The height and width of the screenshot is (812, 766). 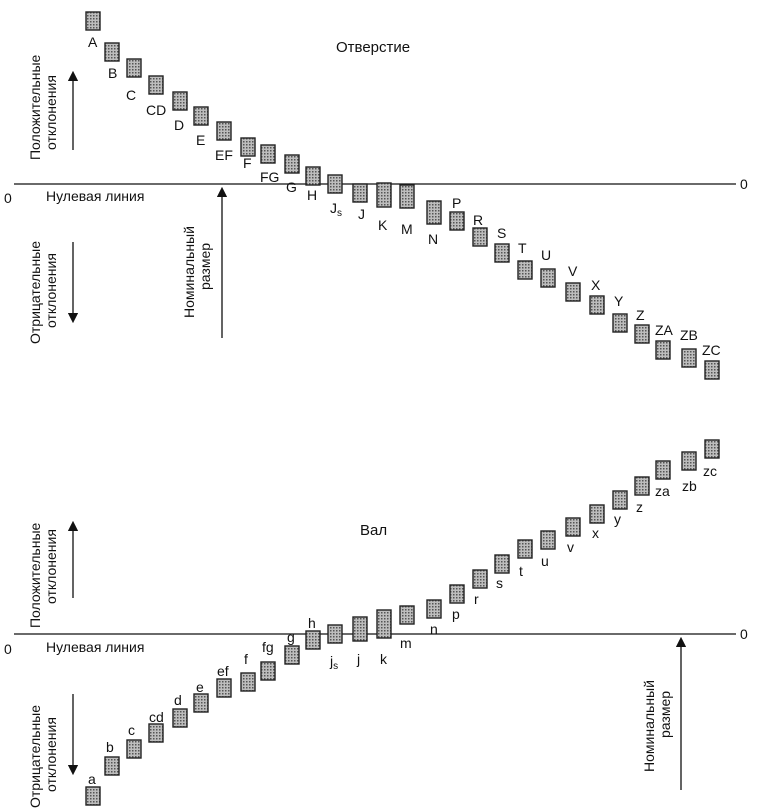 What do you see at coordinates (179, 125) in the screenshot?
I see `hole-label-D: D` at bounding box center [179, 125].